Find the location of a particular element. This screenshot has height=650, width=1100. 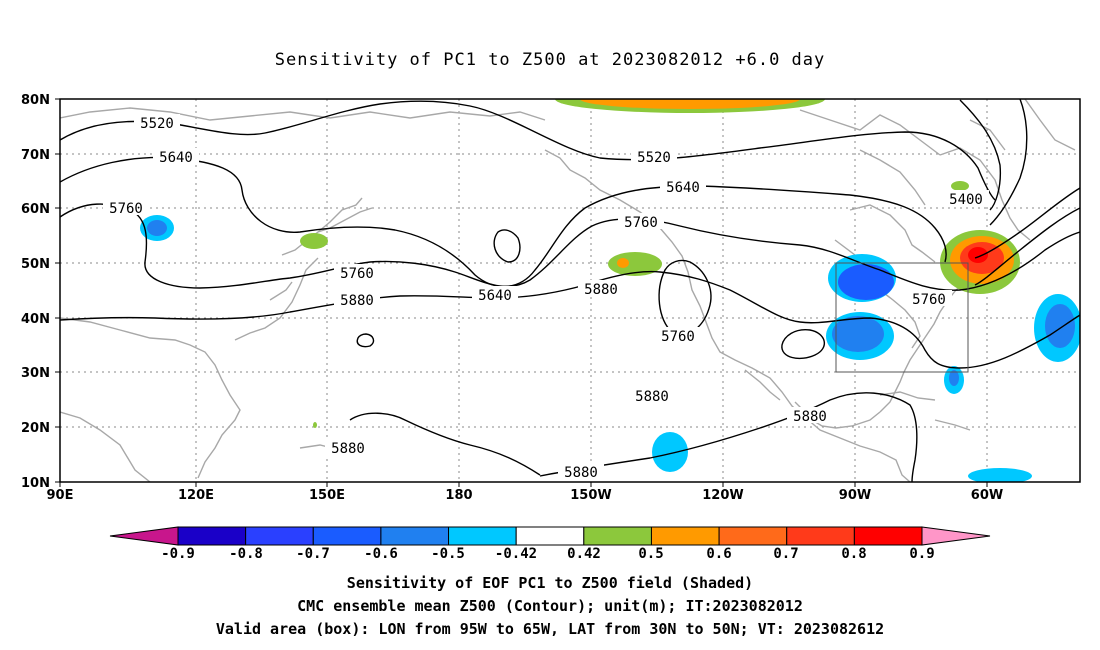

blob-asia-blue-inner is located at coordinates (157, 228).